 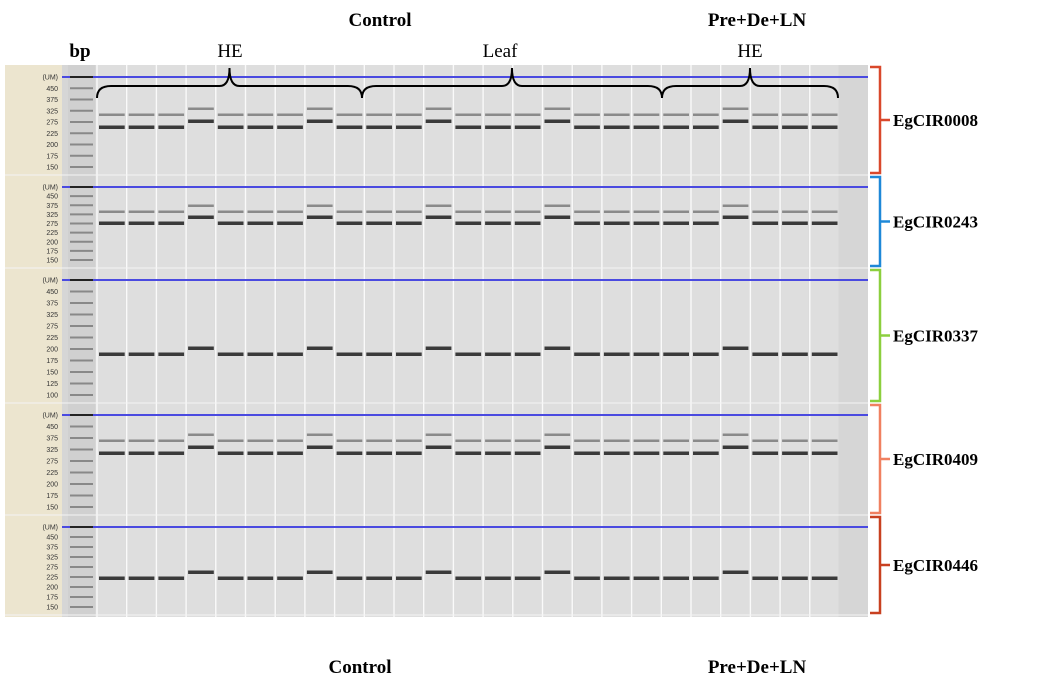 What do you see at coordinates (935, 120) in the screenshot?
I see `marker-label: EgCIR0008` at bounding box center [935, 120].